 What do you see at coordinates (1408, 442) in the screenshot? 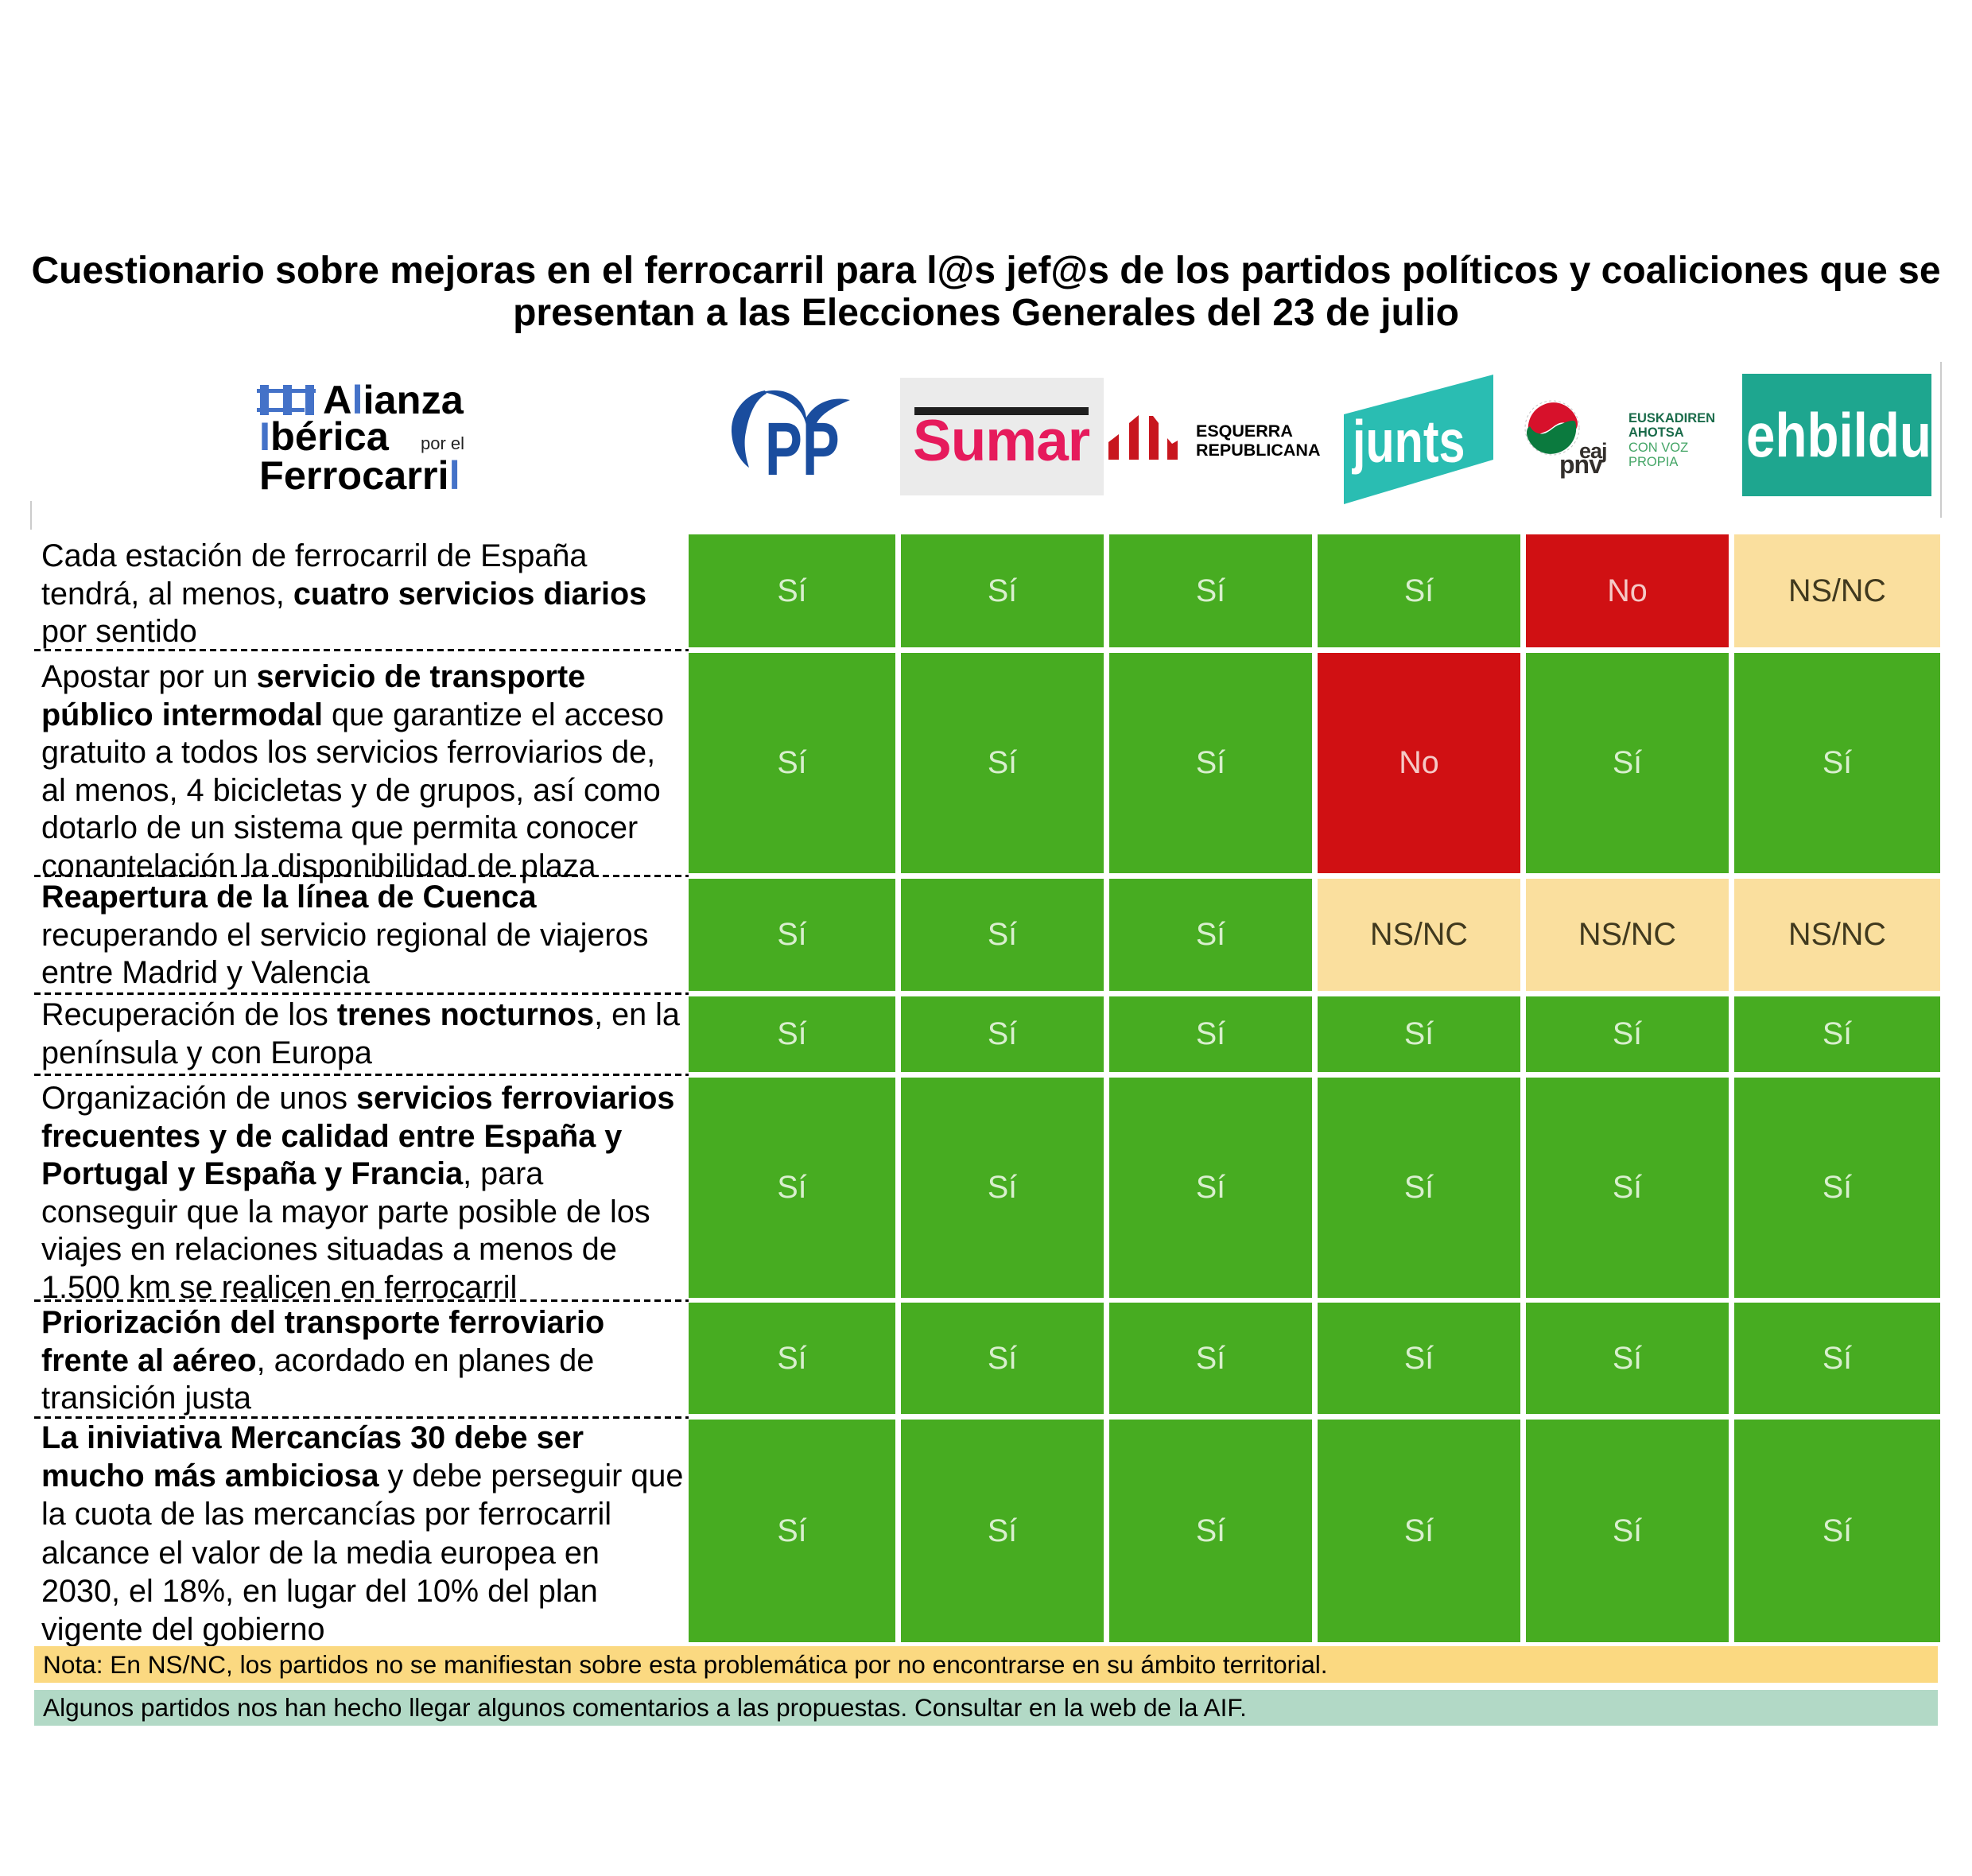
I see `svg-text: junts` at bounding box center [1408, 442].